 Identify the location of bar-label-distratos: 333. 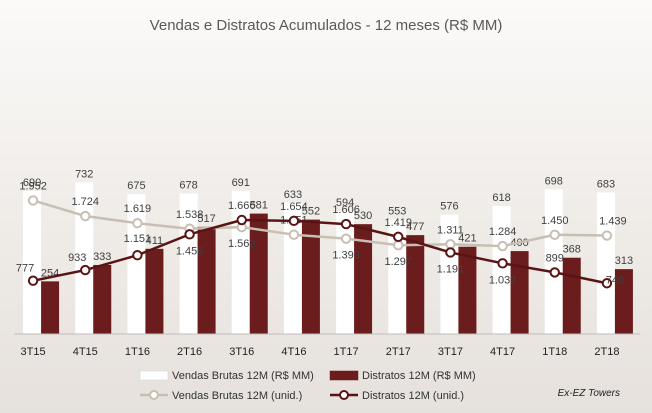
(102, 257).